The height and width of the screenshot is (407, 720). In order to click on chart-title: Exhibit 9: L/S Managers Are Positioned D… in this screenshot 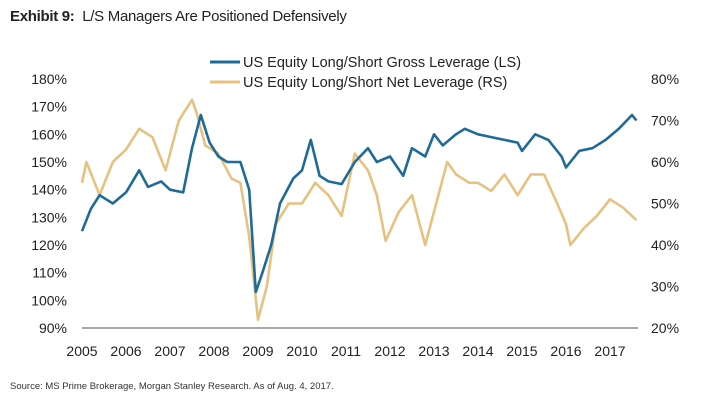, I will do `click(178, 16)`.